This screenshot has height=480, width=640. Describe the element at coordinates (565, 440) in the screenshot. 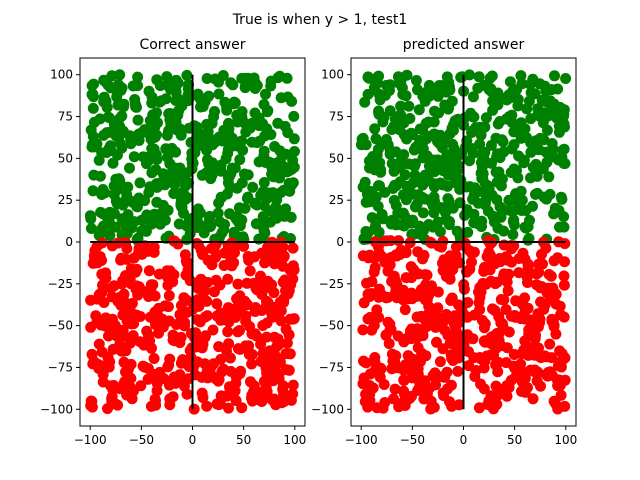

I see `x-tick-label: 100` at that location.